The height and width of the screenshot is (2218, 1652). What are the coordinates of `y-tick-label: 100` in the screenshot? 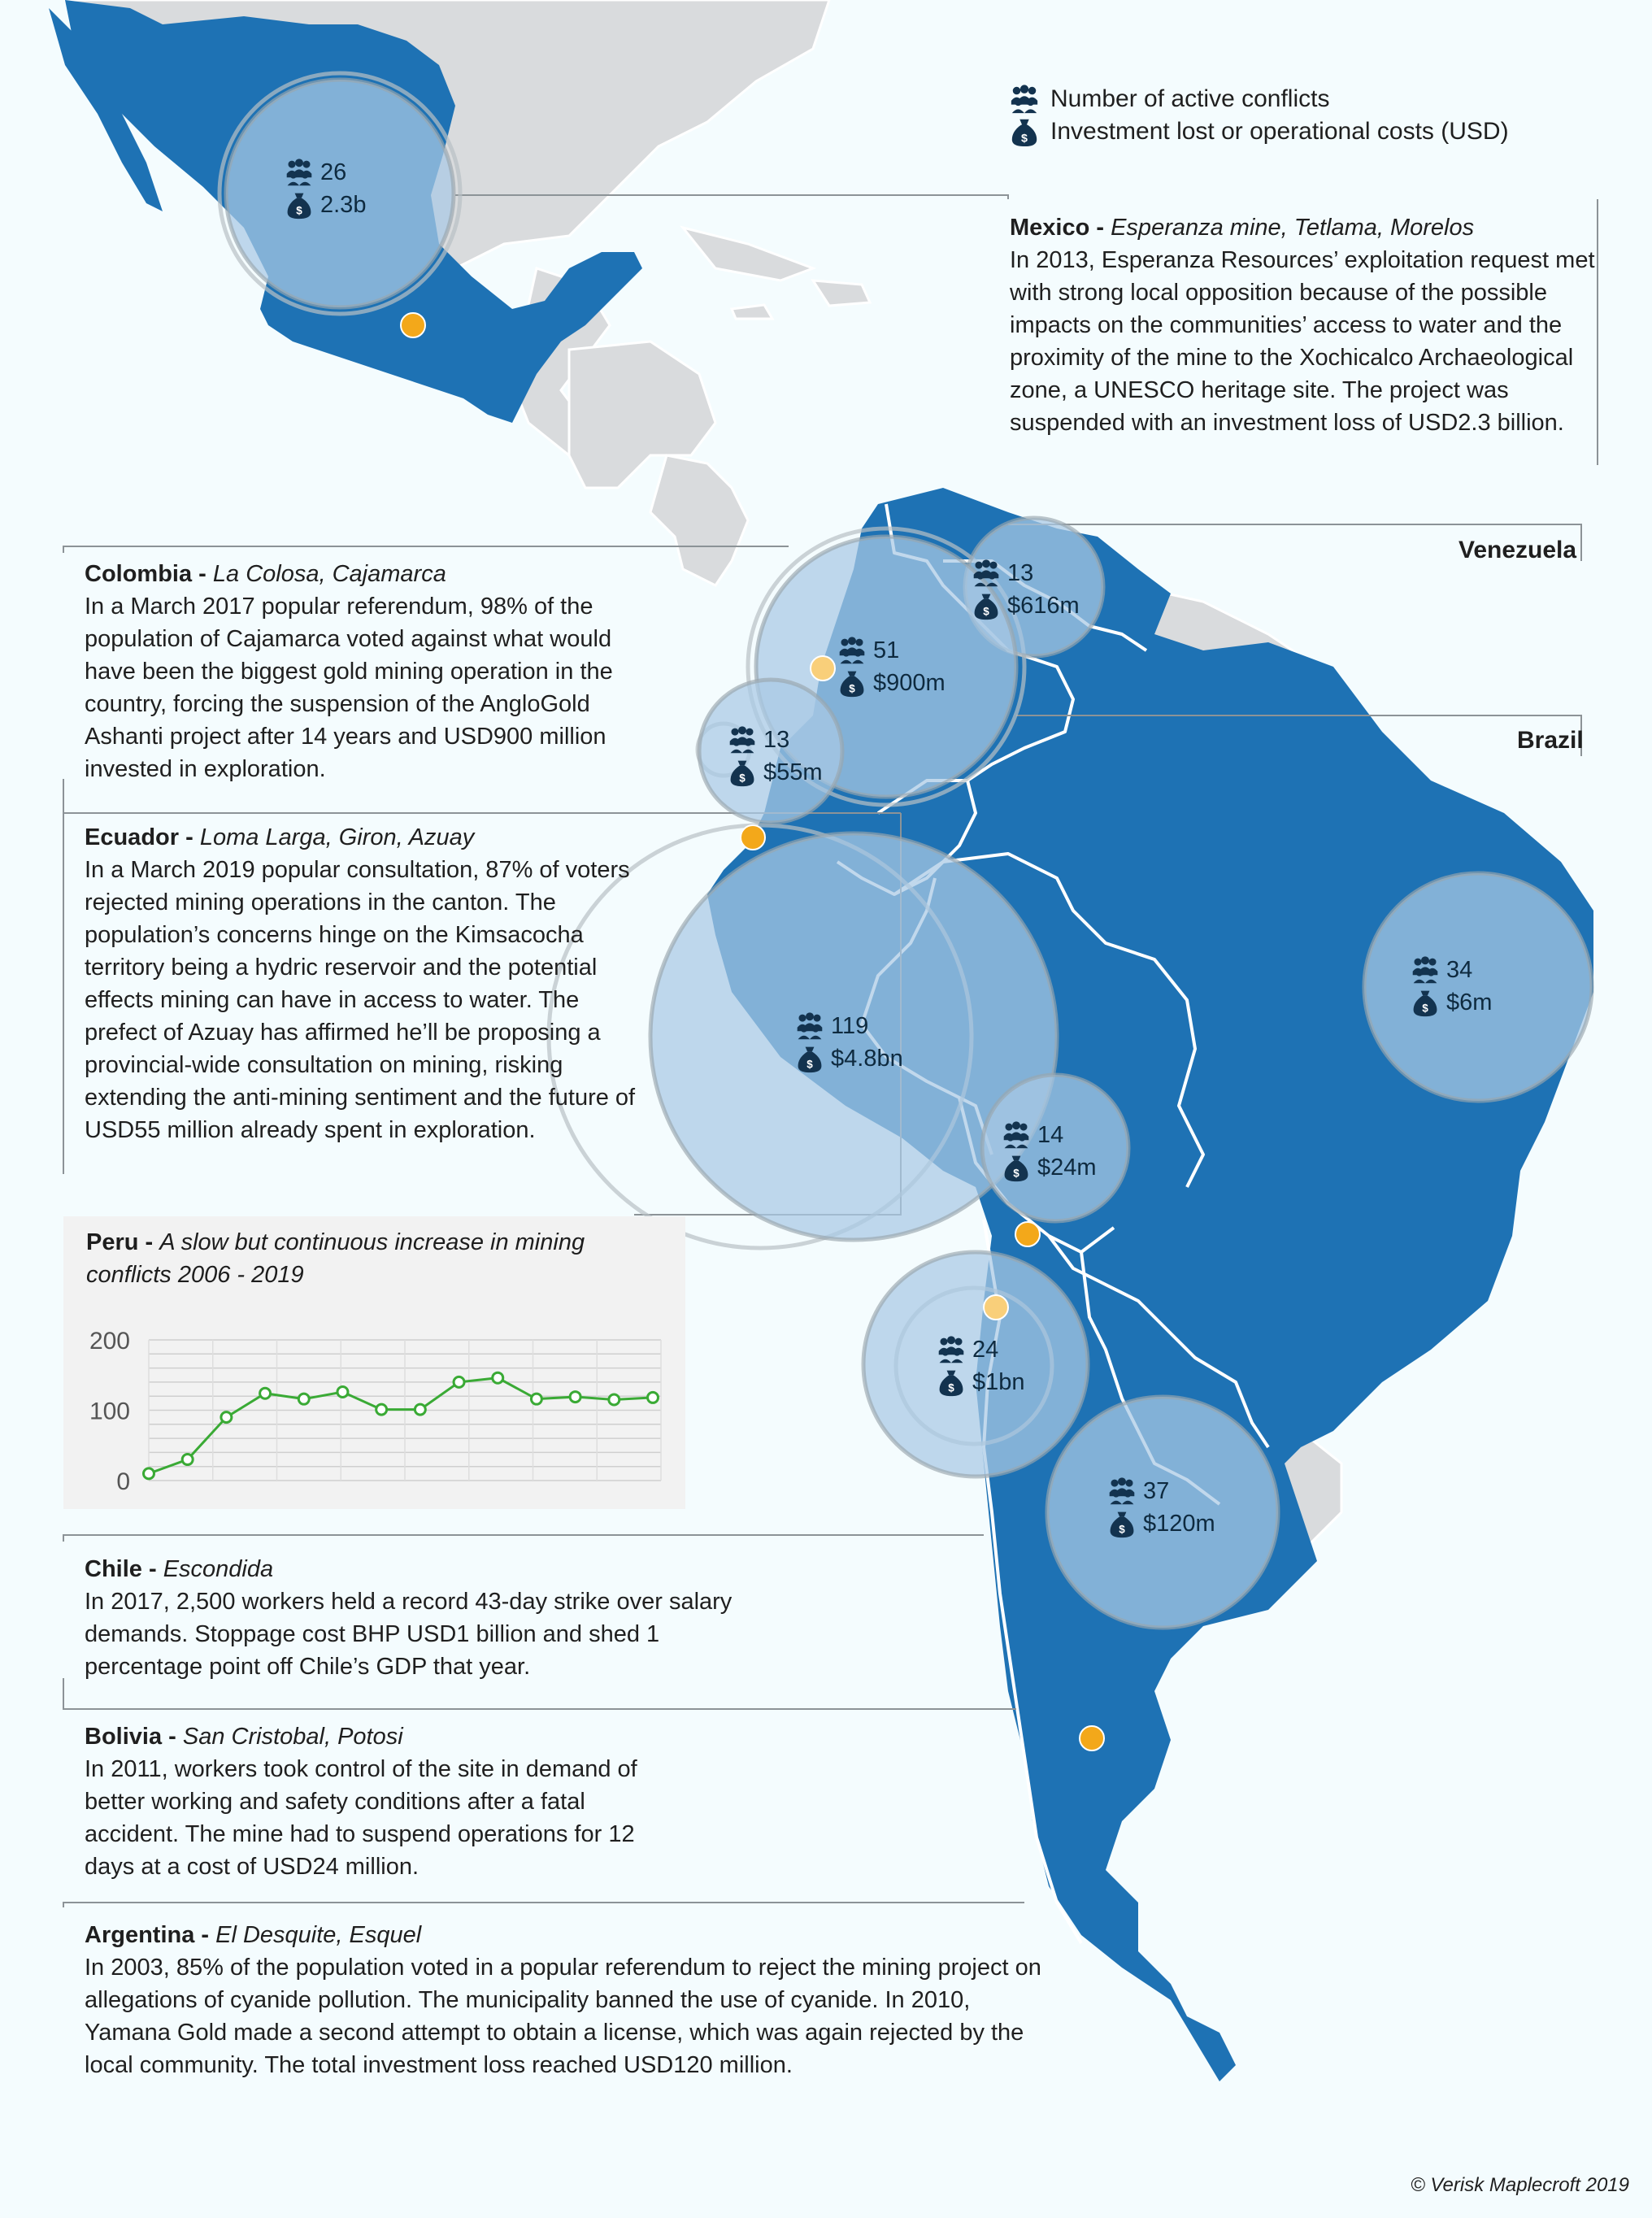 It's located at (109, 1412).